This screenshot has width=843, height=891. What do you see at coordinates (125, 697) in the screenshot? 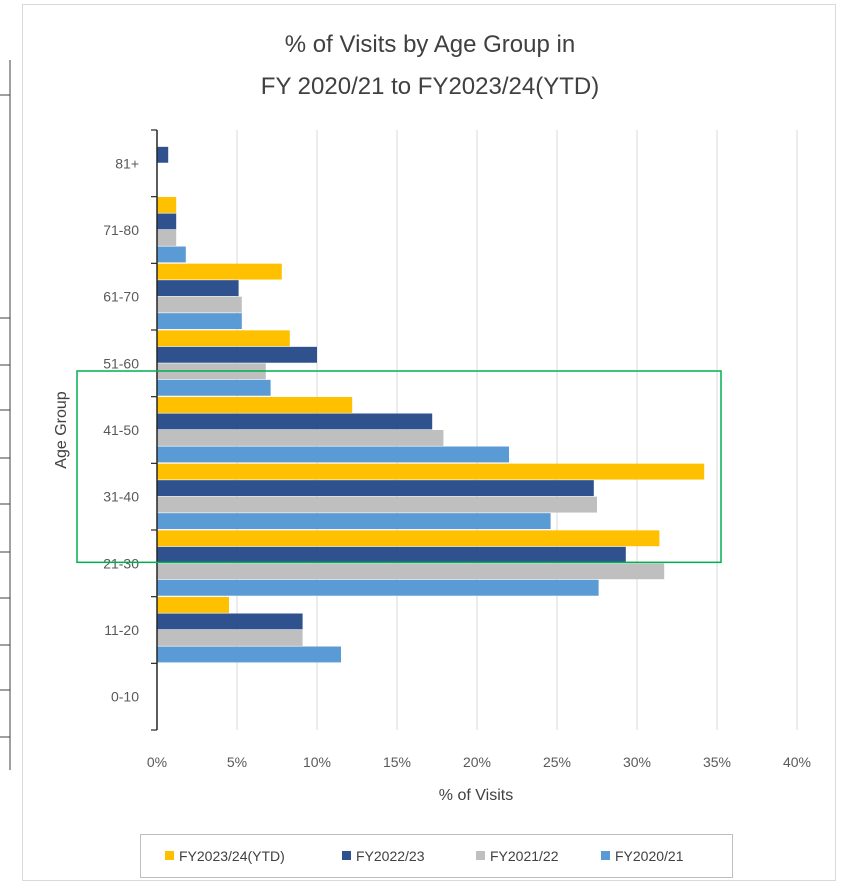
I see `y-tick-label: 0-10` at bounding box center [125, 697].